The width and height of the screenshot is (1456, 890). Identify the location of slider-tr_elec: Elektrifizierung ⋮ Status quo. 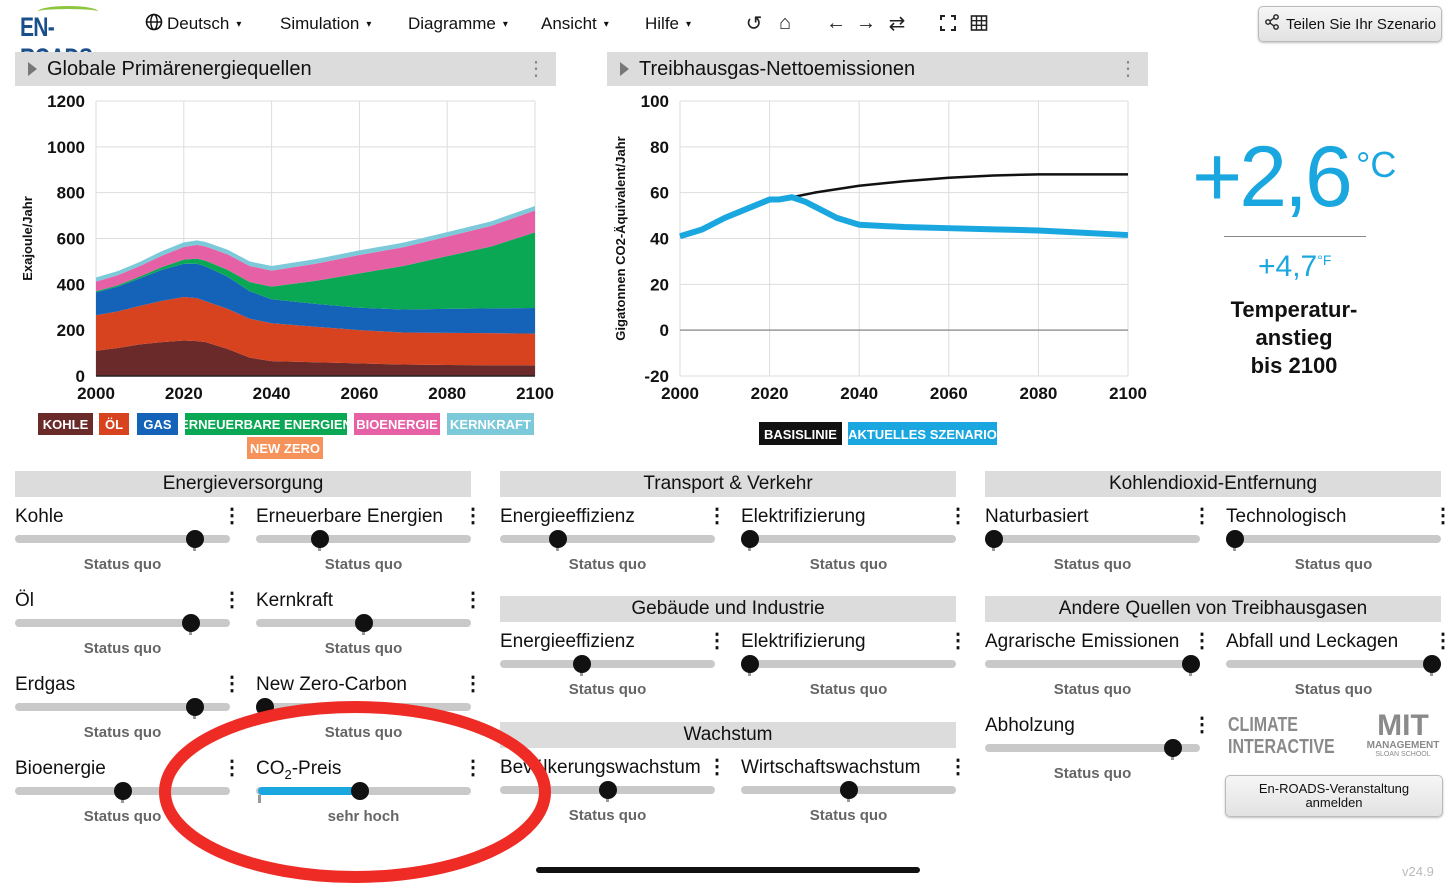
(854, 541).